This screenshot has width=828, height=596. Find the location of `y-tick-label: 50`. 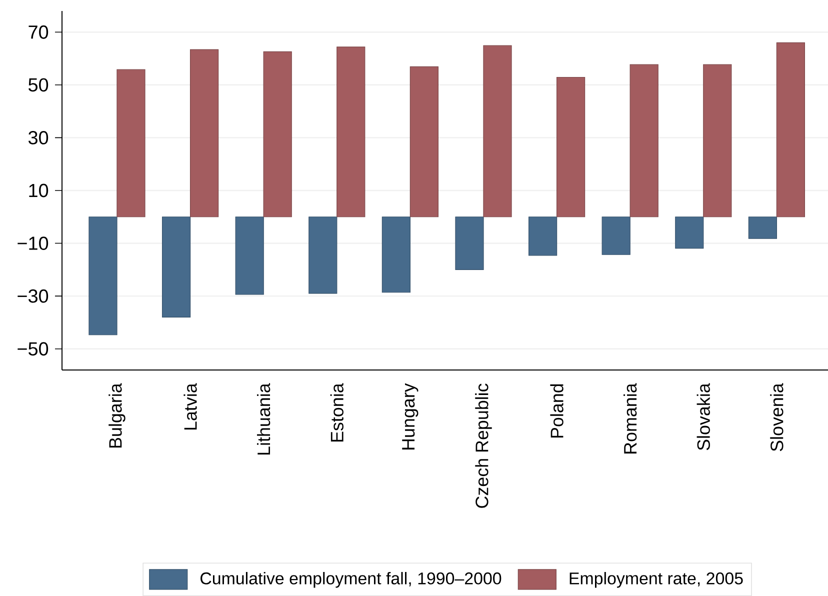

y-tick-label: 50 is located at coordinates (38, 85).